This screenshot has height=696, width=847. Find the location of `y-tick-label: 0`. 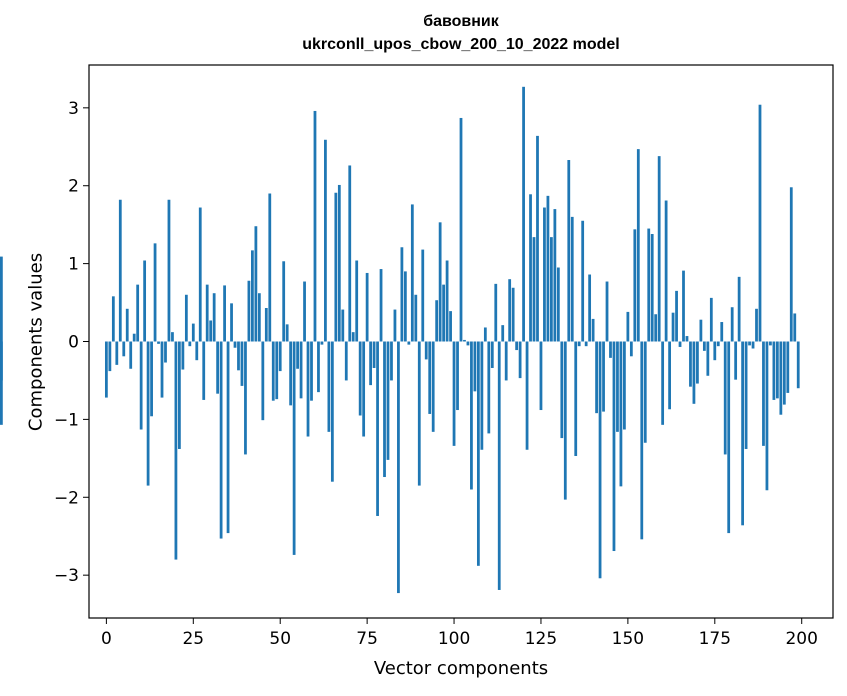

y-tick-label: 0 is located at coordinates (73, 343).